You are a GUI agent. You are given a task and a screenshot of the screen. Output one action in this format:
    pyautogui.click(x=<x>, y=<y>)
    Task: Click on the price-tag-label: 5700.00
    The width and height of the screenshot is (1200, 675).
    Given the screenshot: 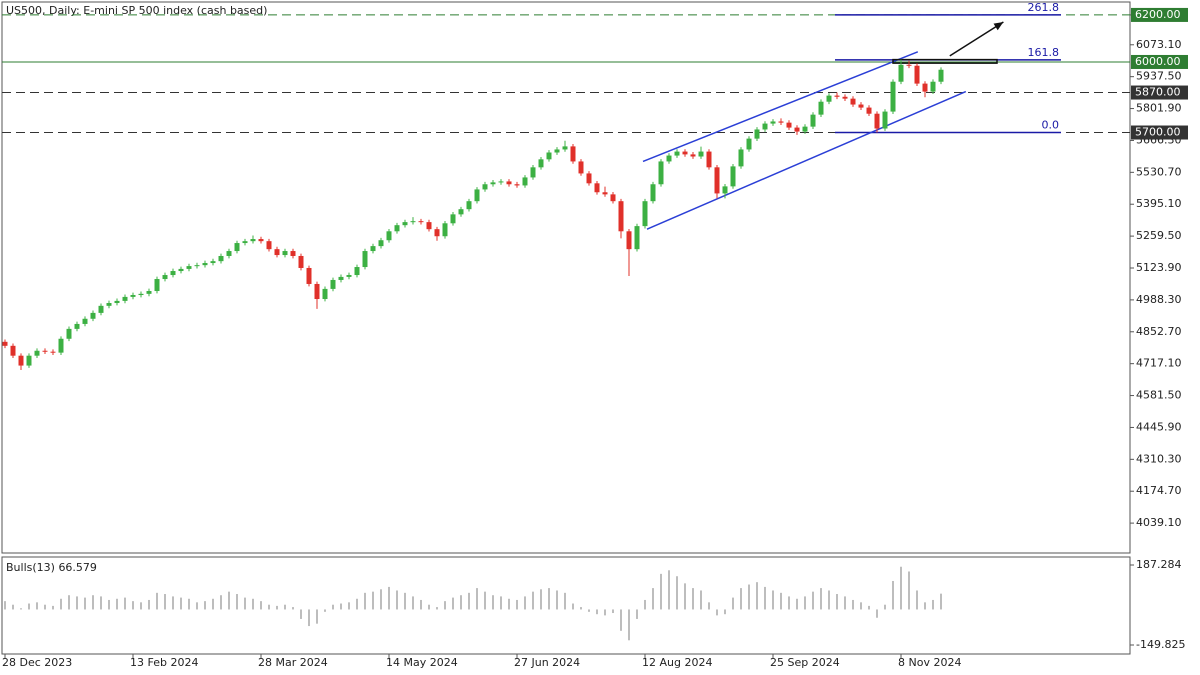 What is the action you would take?
    pyautogui.click(x=1158, y=132)
    